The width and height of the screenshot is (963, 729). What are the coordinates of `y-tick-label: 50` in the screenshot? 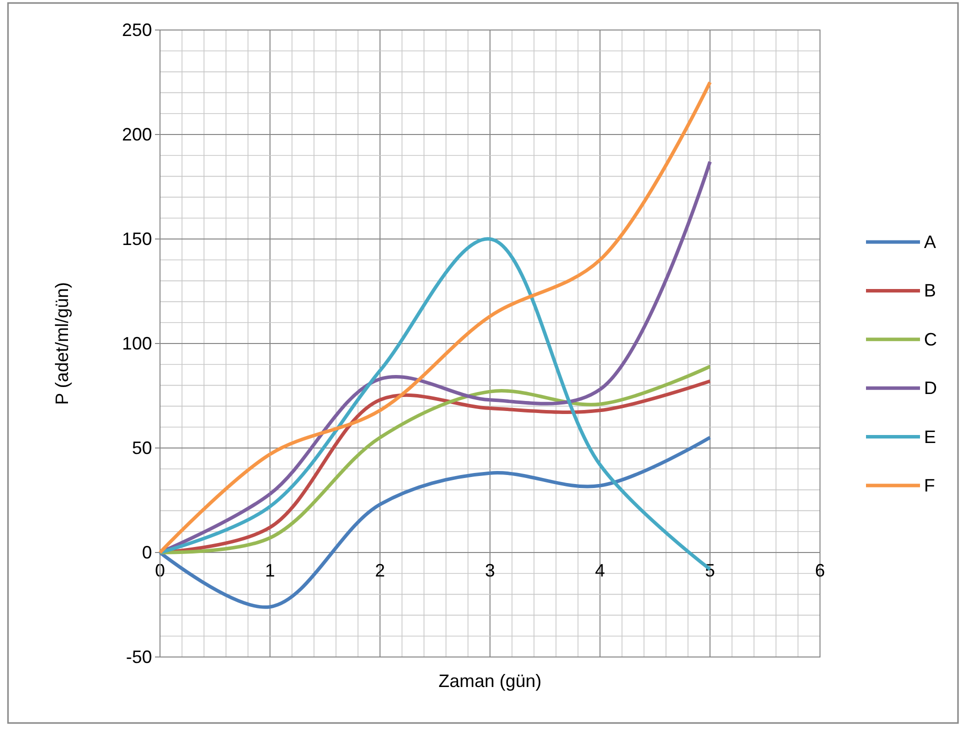 It's located at (142, 448).